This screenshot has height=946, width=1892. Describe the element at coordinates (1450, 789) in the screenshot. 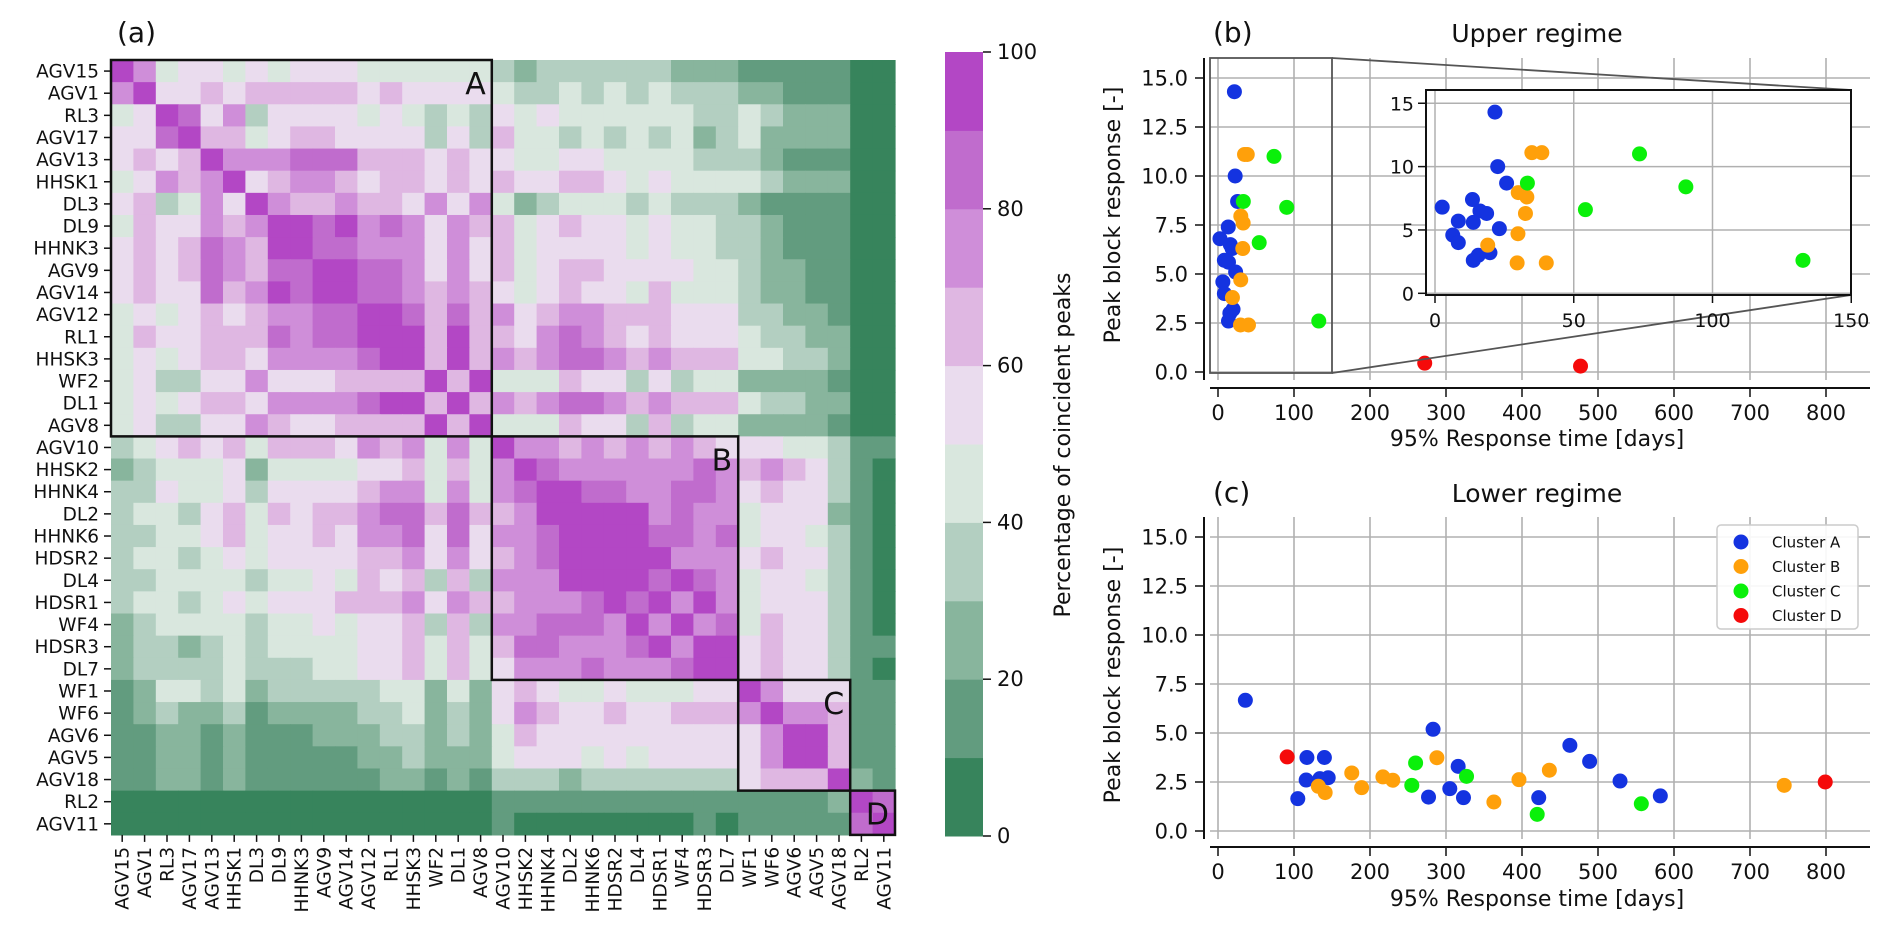

I see `data-point-cluster-a` at that location.